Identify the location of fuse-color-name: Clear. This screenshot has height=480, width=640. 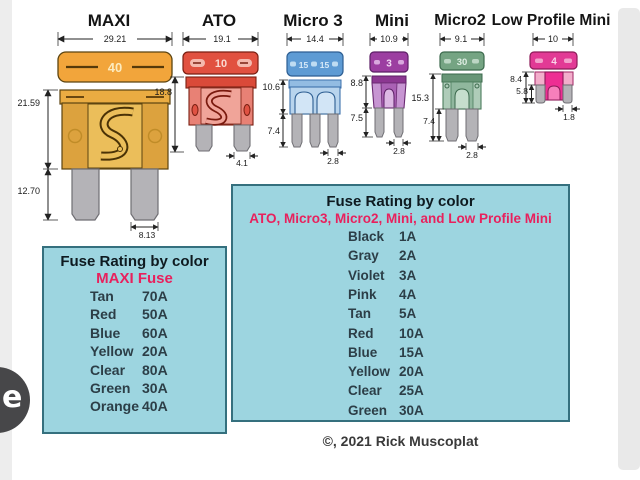
(108, 369).